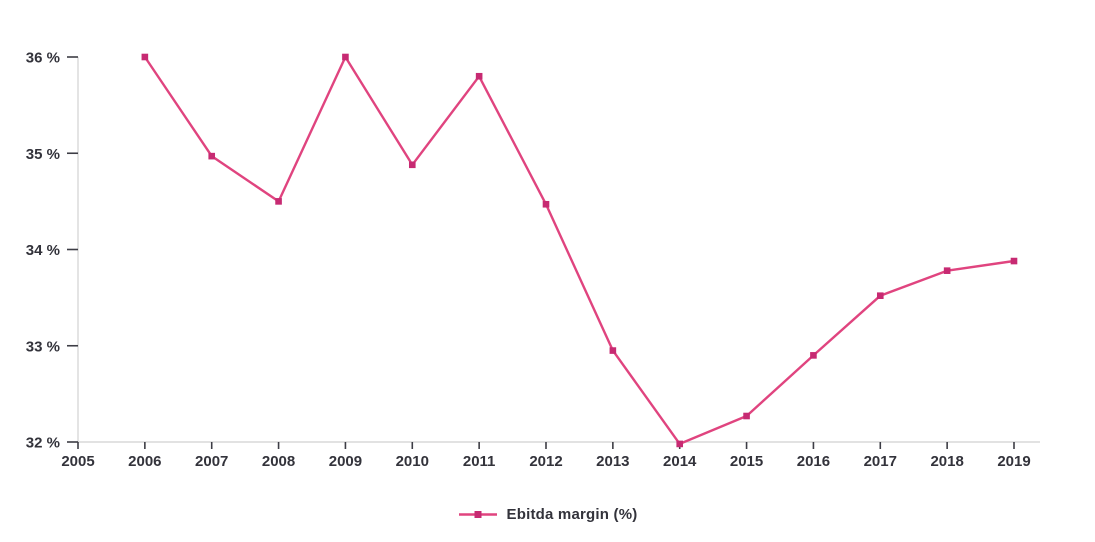  I want to click on x-tick-label: 2013, so click(612, 461).